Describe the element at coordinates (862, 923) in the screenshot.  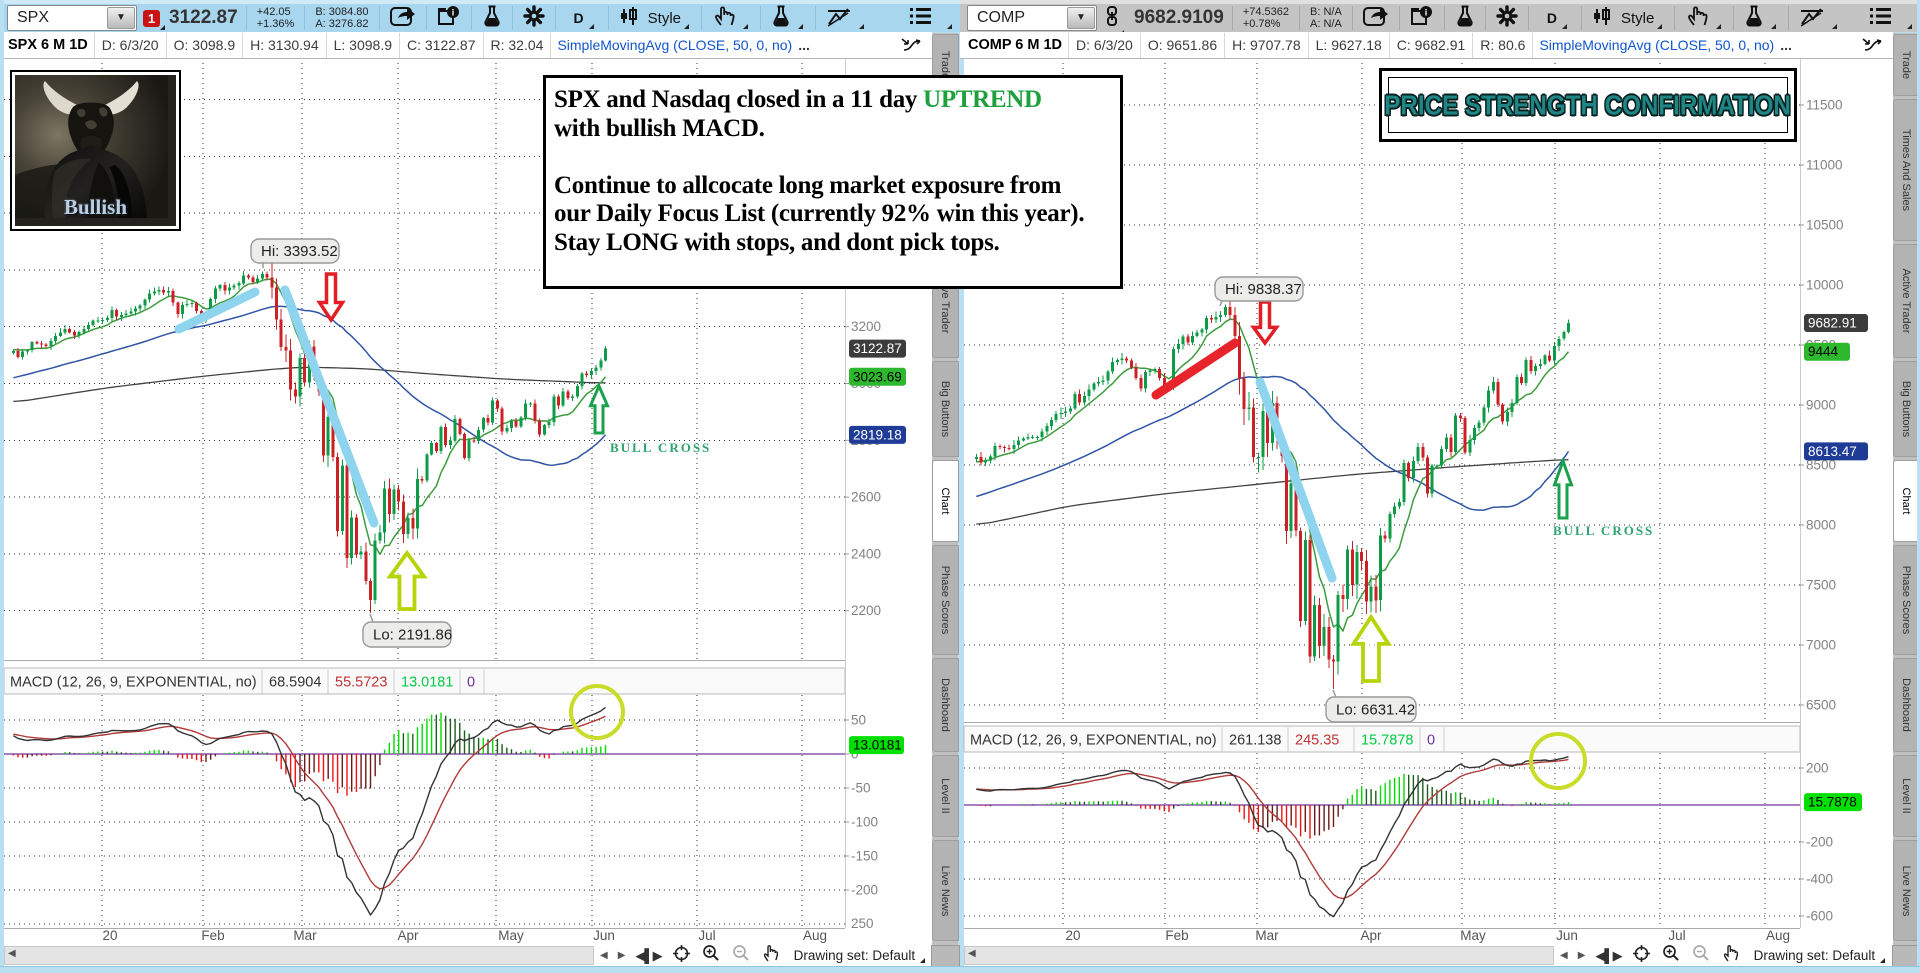
I see `svg-text: 250` at that location.